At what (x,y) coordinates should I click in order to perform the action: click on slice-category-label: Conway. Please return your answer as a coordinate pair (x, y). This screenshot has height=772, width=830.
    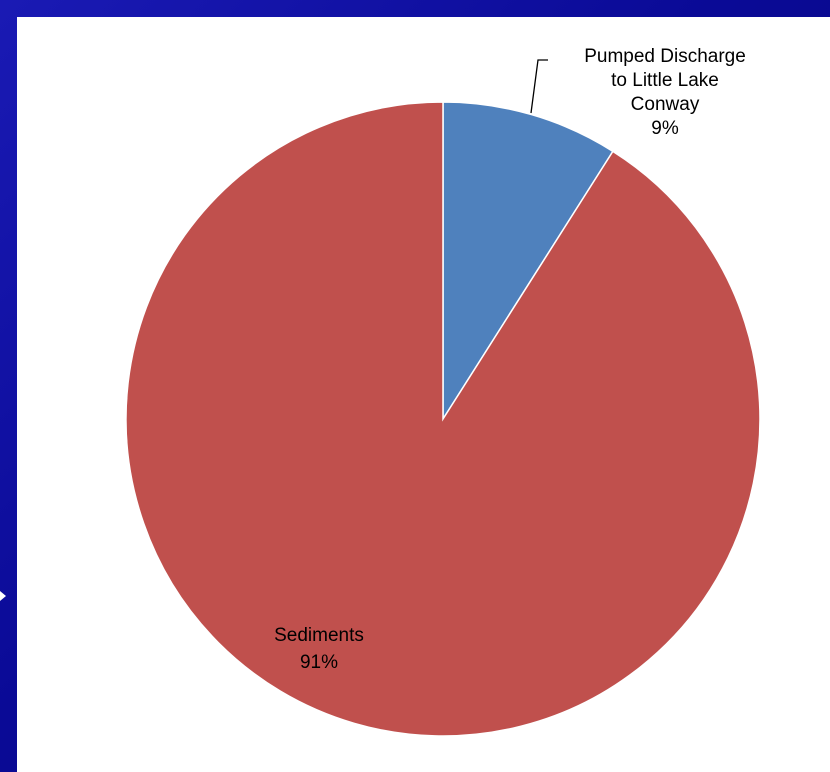
    Looking at the image, I should click on (665, 104).